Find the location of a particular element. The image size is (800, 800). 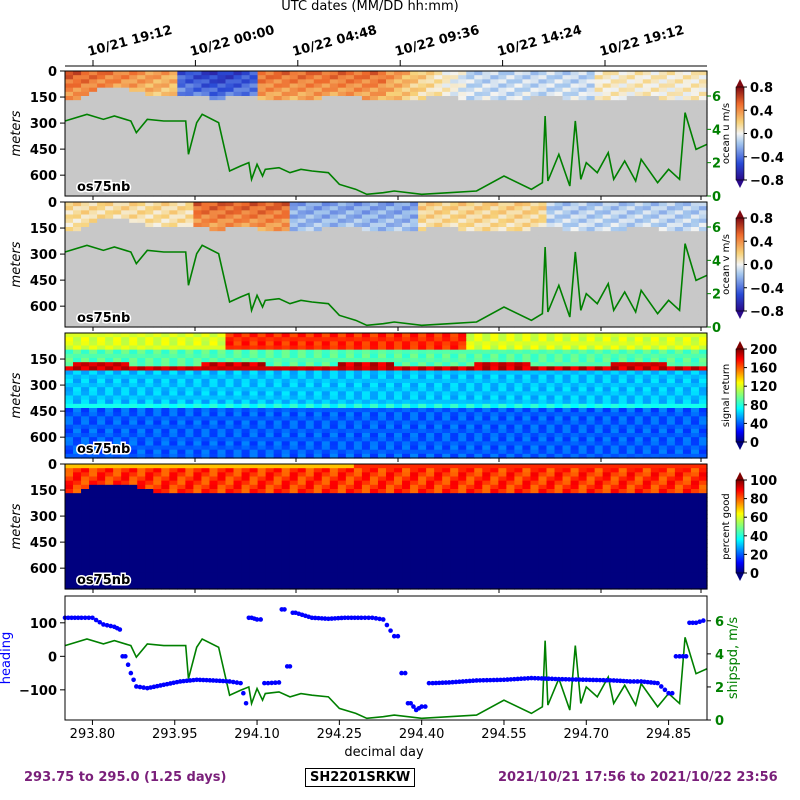

colorbar is located at coordinates (740, 395).